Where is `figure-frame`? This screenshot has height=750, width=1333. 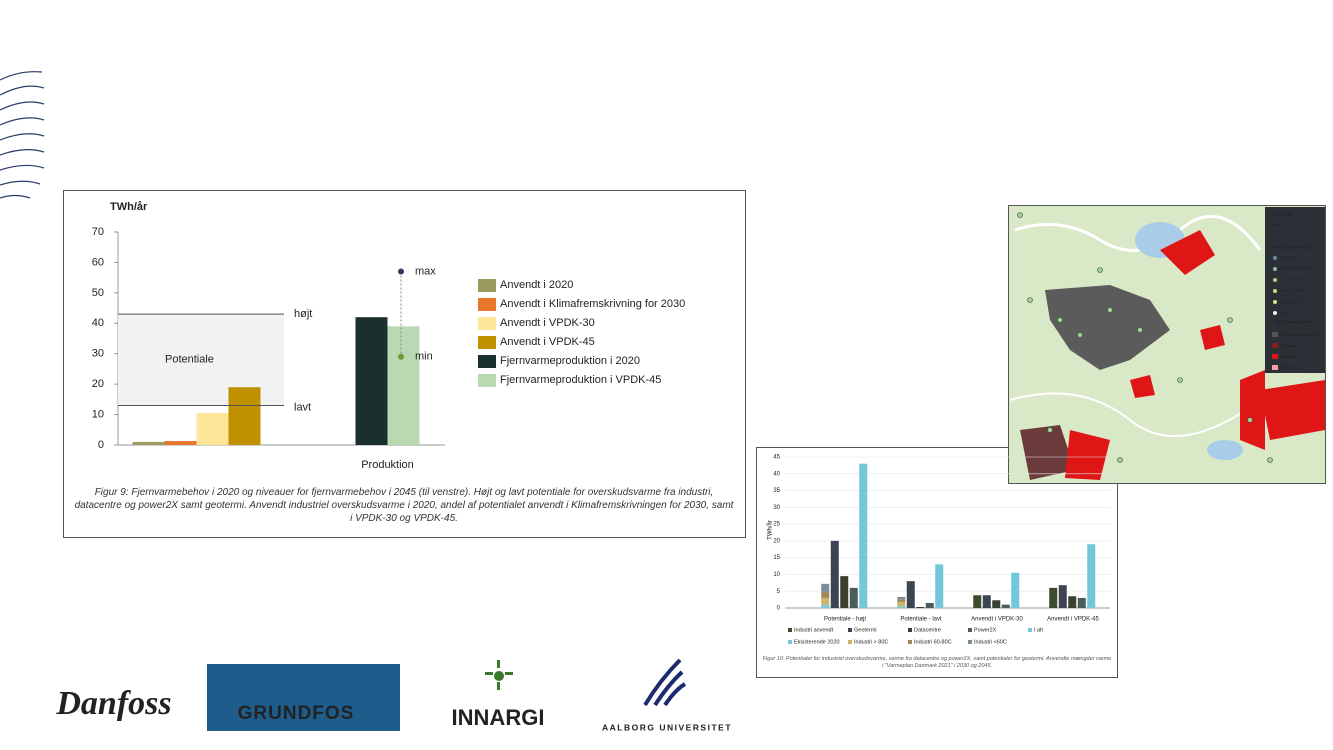
figure-frame is located at coordinates (937, 562).